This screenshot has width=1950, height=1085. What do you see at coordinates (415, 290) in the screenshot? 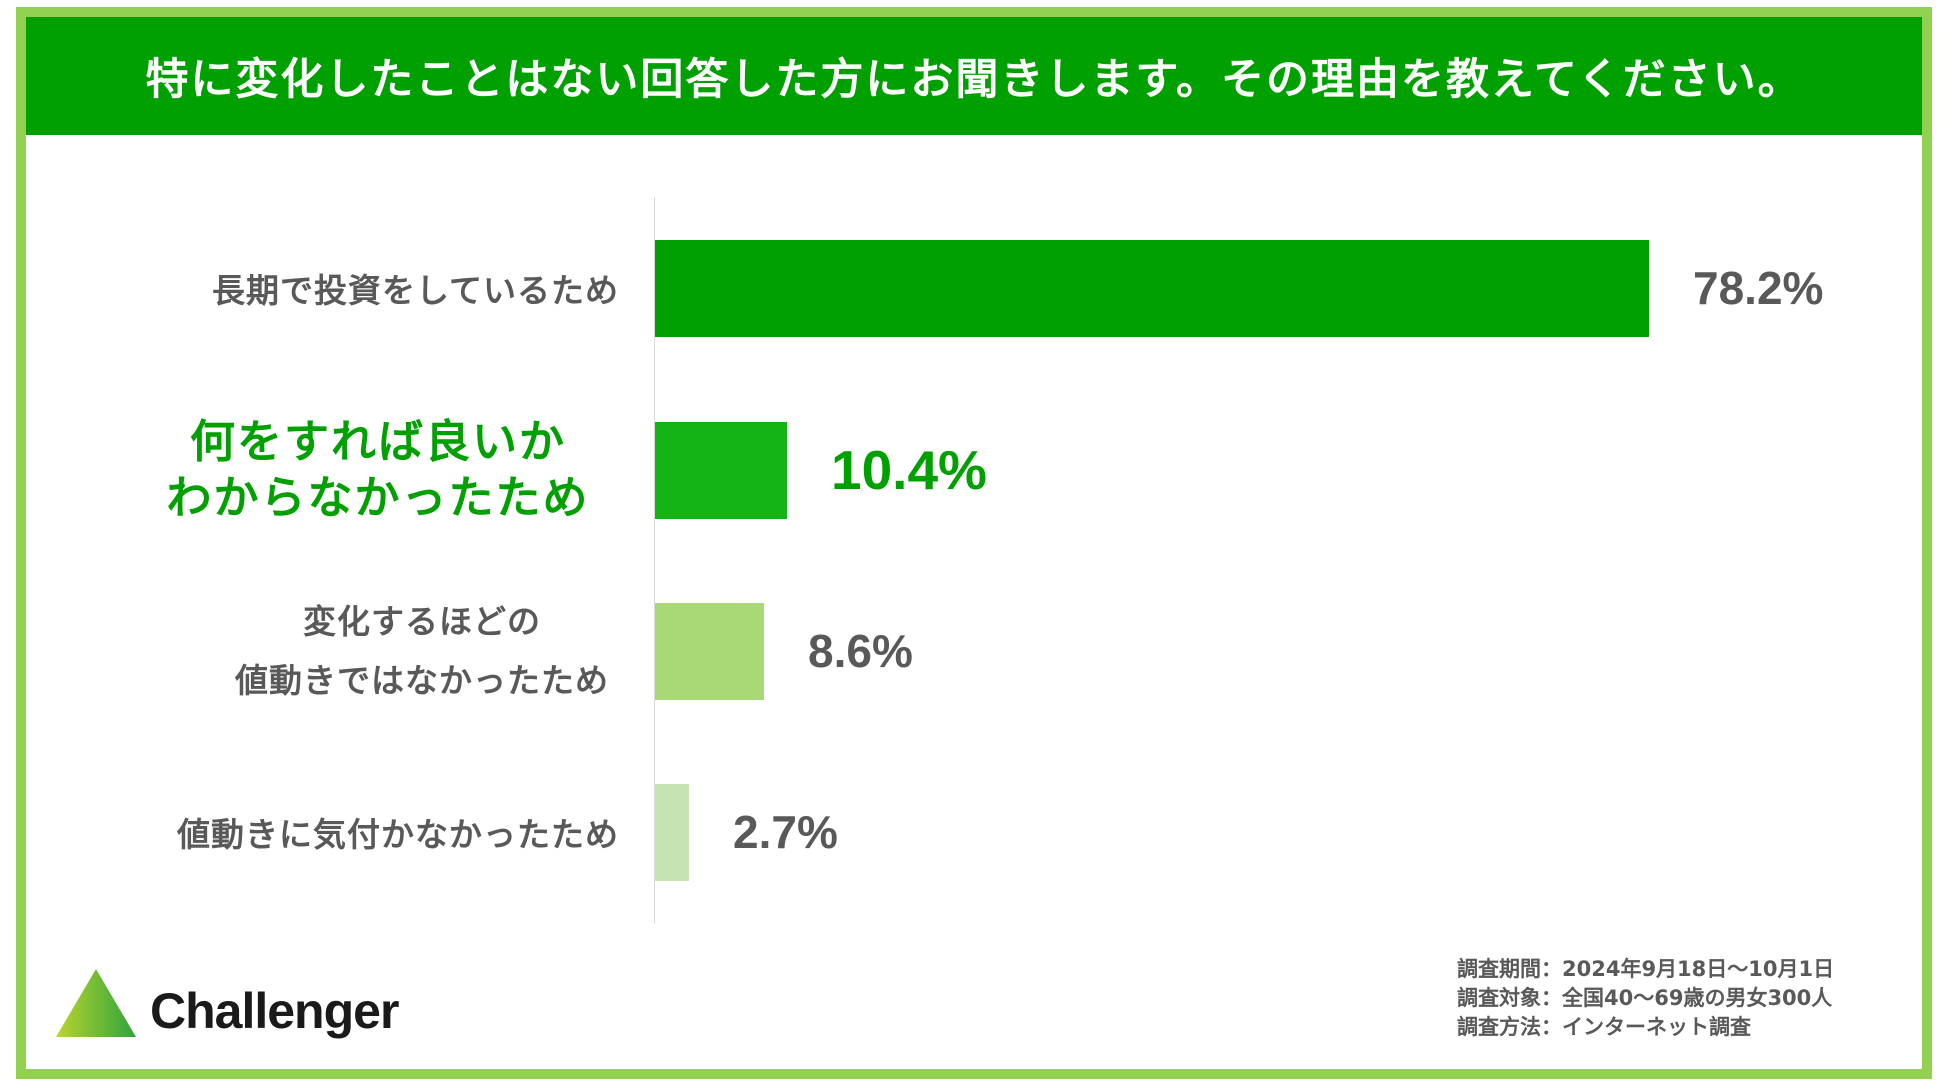
I see `category-label: 長期で投資をしているため` at bounding box center [415, 290].